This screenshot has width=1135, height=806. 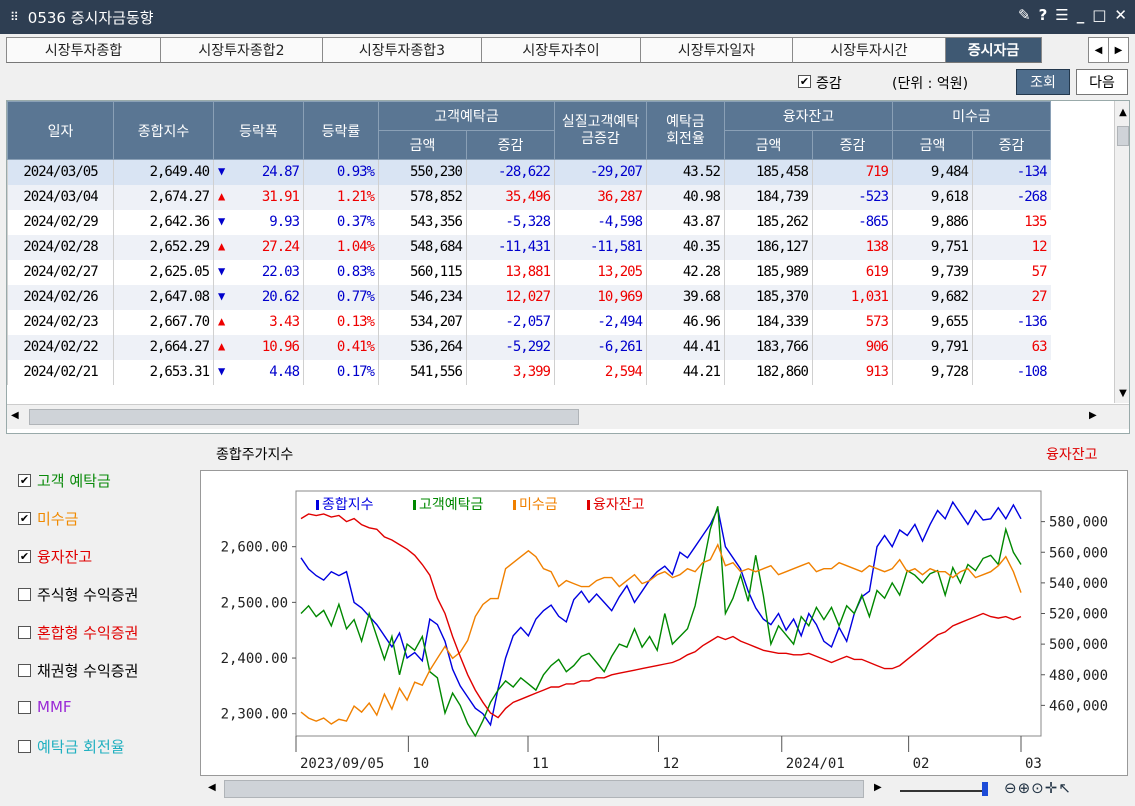 I want to click on table-cell: 57, so click(x=1011, y=272).